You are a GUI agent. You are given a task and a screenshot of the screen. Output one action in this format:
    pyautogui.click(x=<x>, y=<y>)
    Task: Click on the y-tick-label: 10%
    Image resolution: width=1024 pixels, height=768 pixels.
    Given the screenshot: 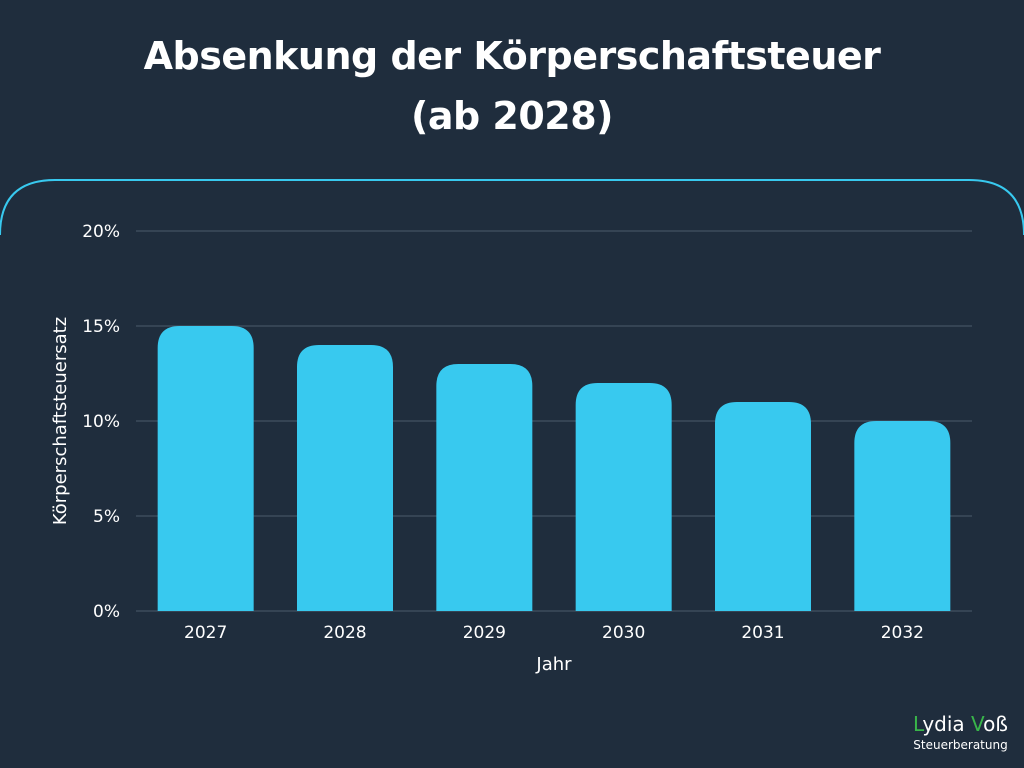 What is the action you would take?
    pyautogui.click(x=101, y=422)
    